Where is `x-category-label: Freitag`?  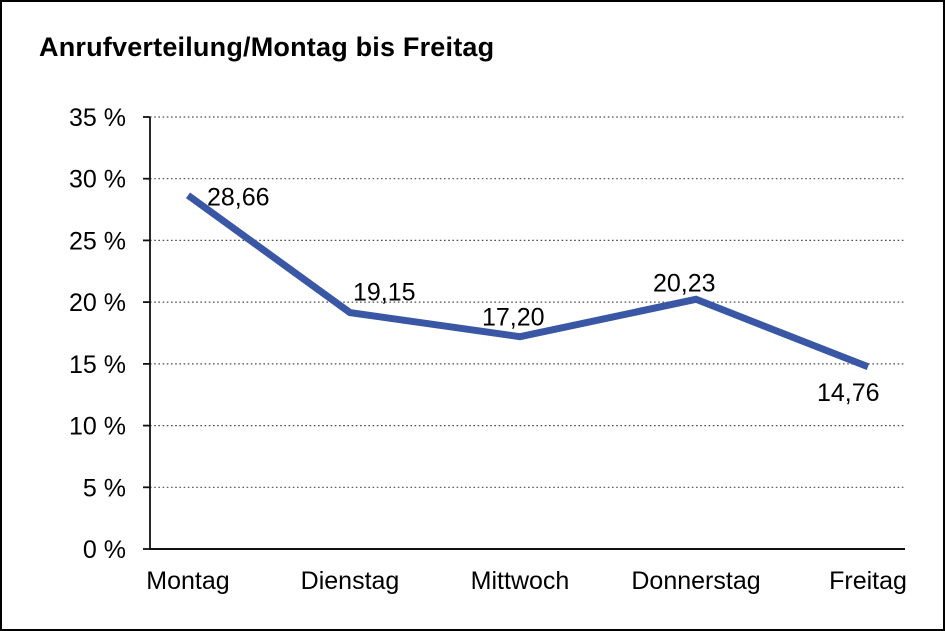
x-category-label: Freitag is located at coordinates (868, 581).